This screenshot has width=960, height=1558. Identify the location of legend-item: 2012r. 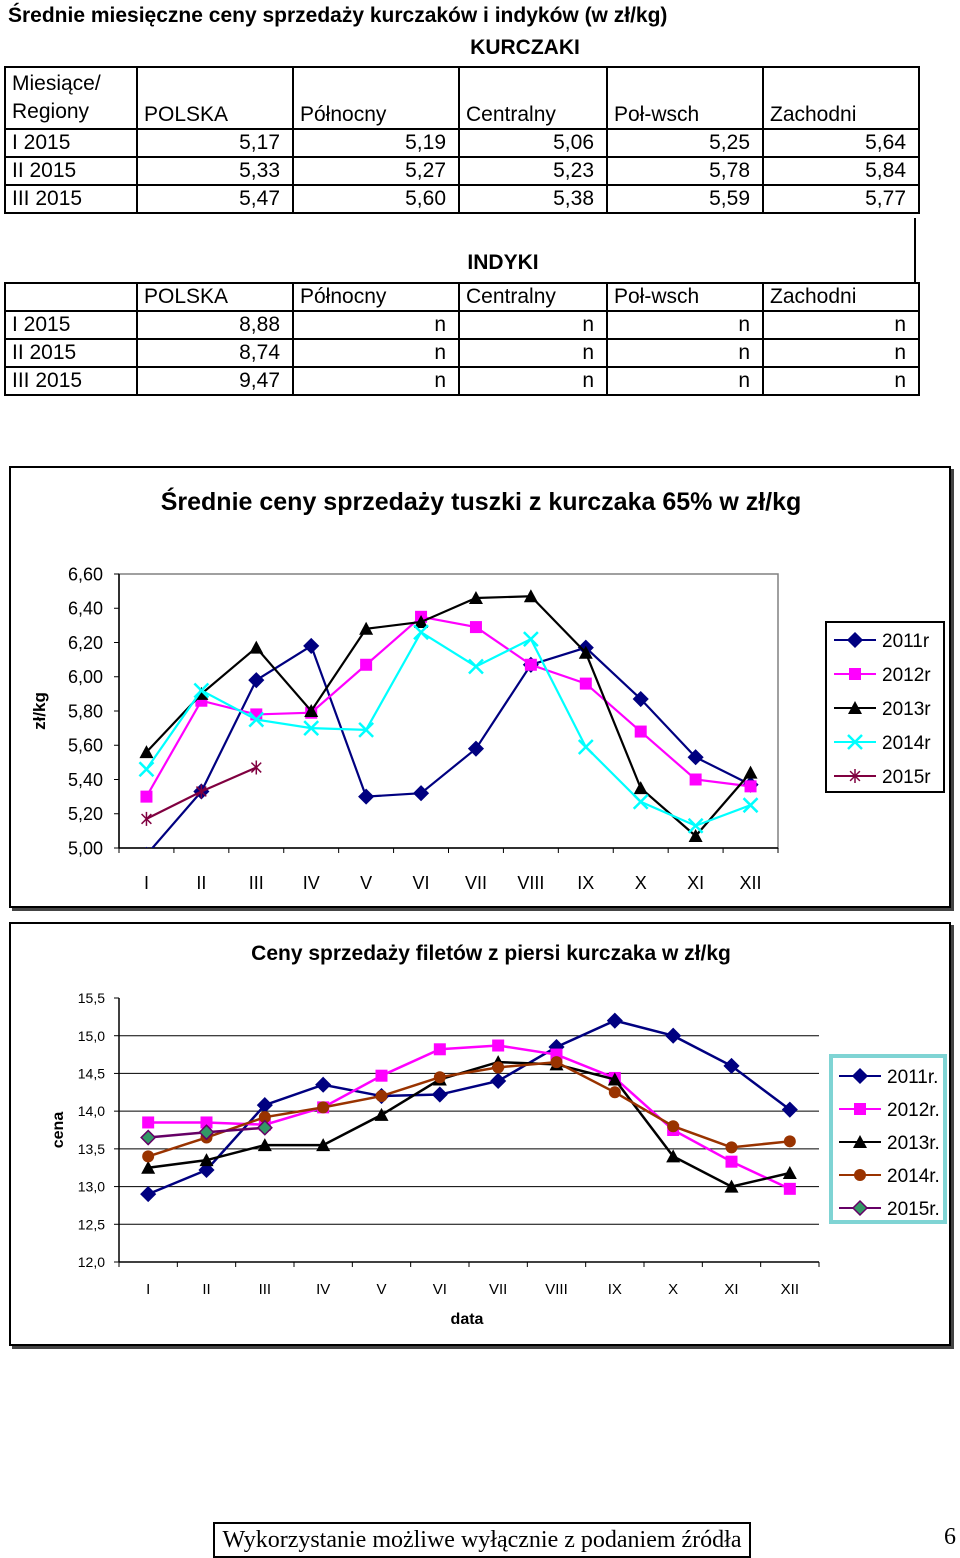
(882, 675).